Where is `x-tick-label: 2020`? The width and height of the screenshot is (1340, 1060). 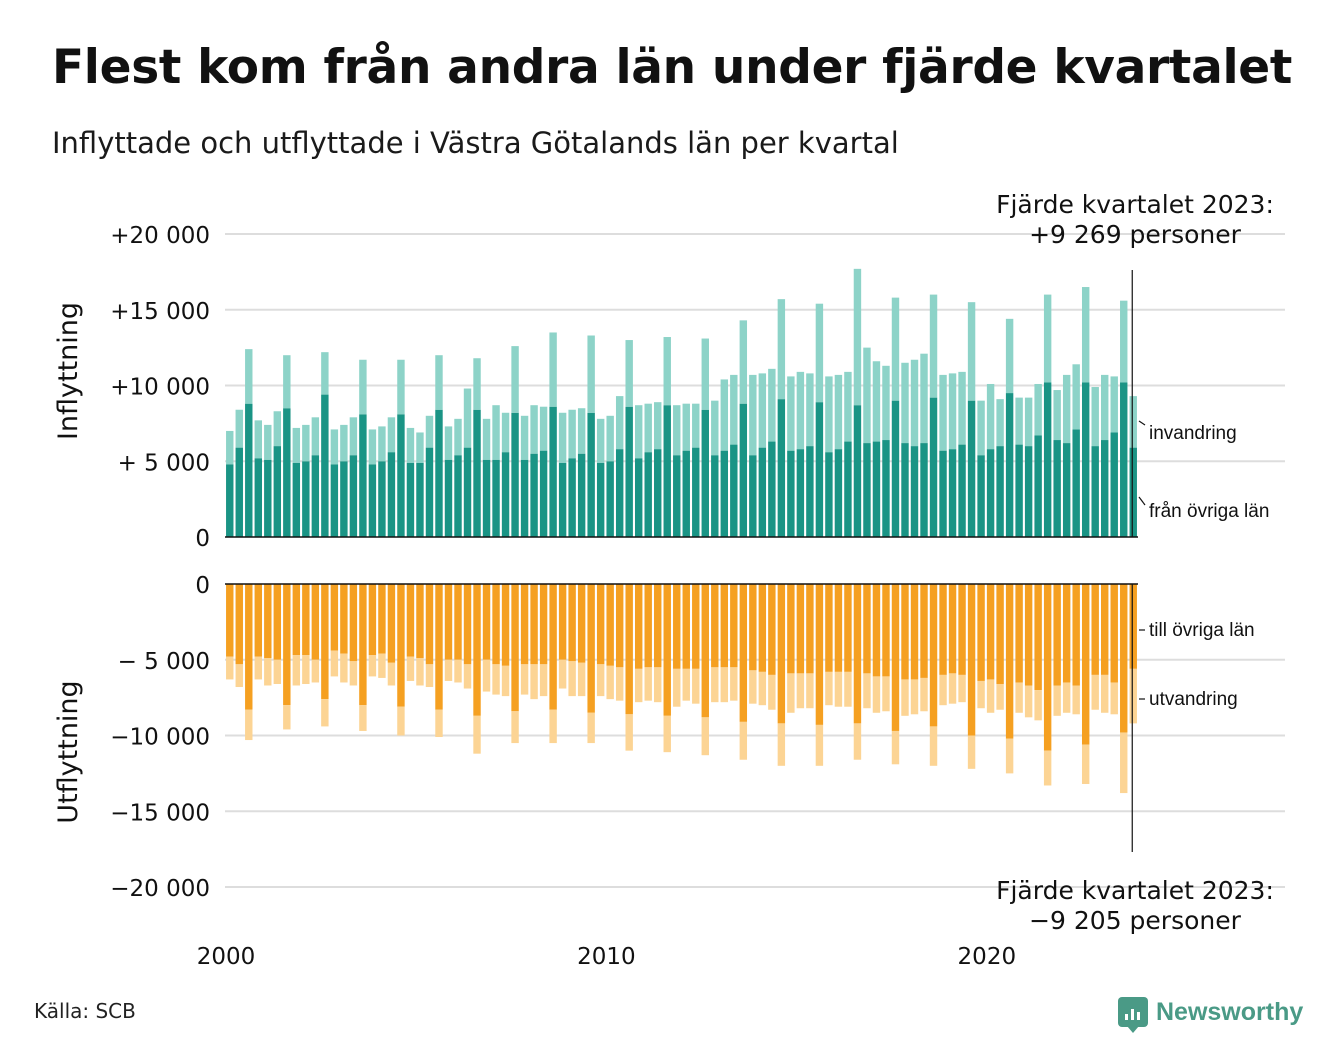 x-tick-label: 2020 is located at coordinates (987, 957).